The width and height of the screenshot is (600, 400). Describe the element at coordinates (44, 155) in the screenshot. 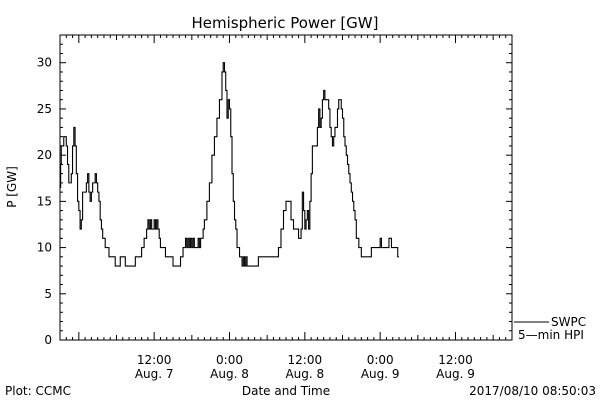

I see `y-tick-label: 20` at that location.